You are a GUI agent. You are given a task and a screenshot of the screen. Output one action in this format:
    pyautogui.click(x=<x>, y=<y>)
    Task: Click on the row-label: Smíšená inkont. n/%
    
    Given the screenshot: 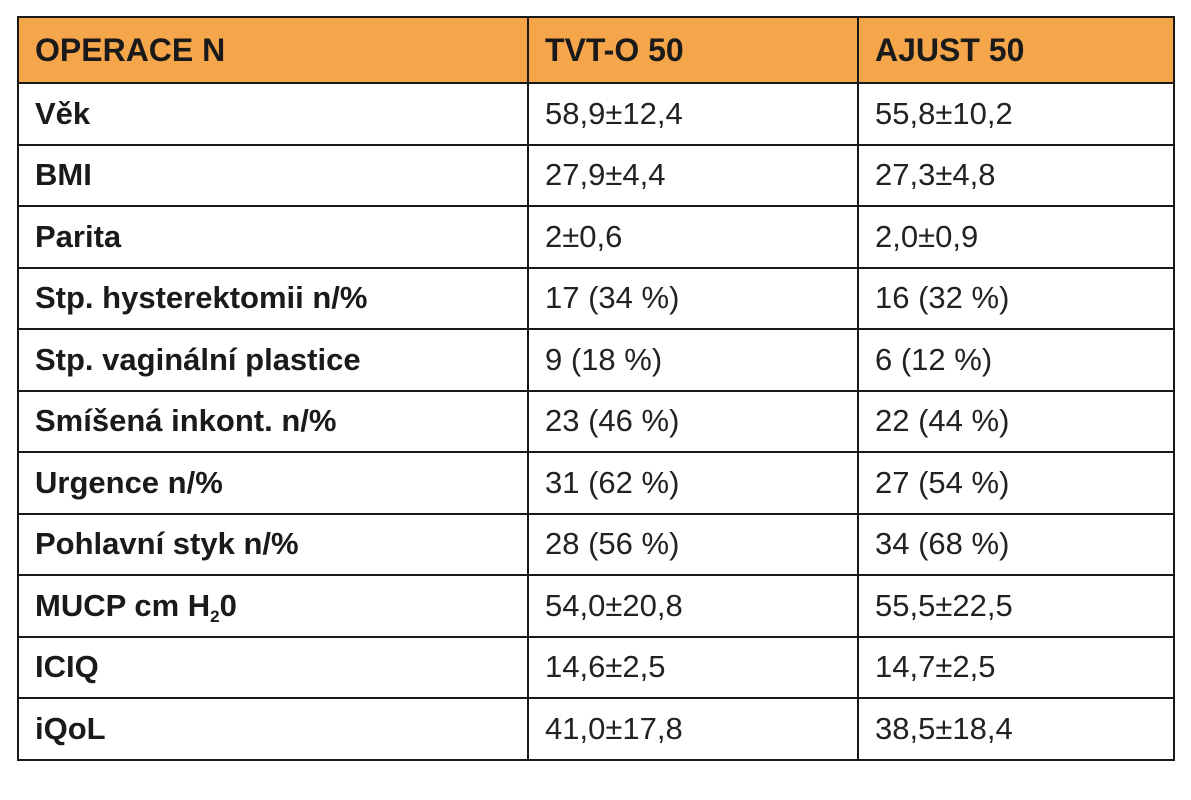 What is the action you would take?
    pyautogui.click(x=273, y=421)
    